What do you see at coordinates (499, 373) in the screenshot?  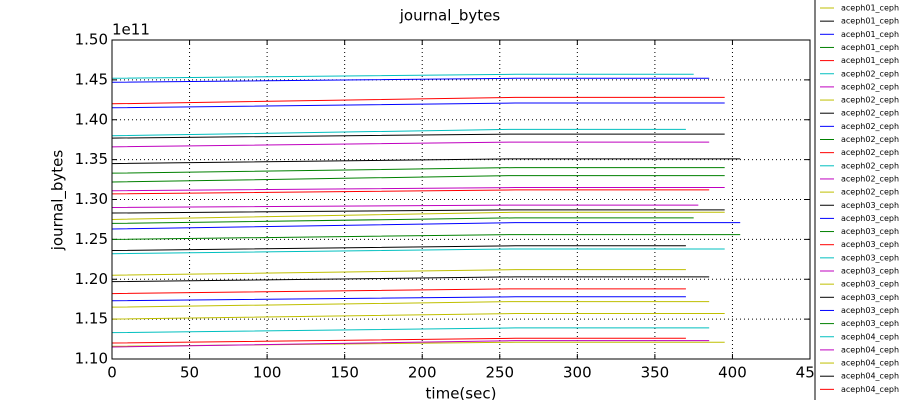 I see `x-tick-label: 250` at bounding box center [499, 373].